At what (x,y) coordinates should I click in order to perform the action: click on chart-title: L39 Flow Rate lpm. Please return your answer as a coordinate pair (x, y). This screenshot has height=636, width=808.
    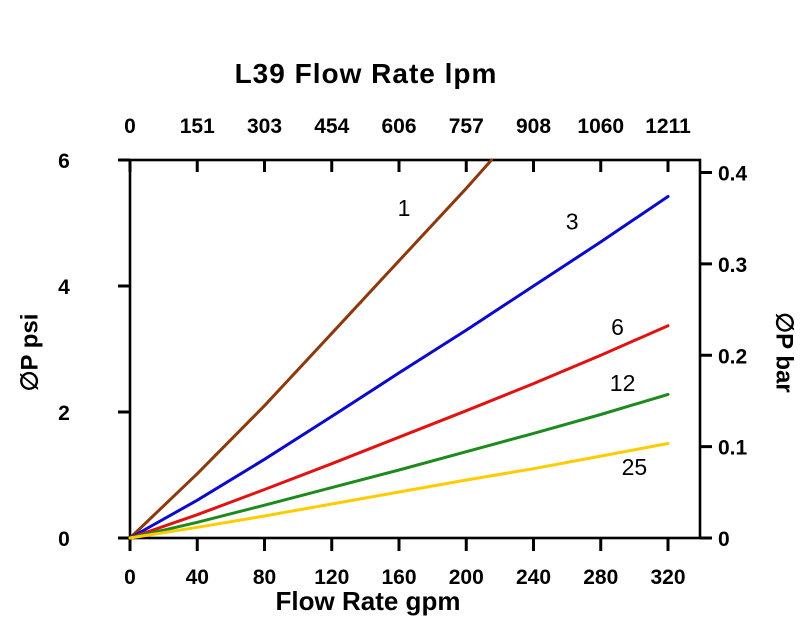
    Looking at the image, I should click on (366, 73).